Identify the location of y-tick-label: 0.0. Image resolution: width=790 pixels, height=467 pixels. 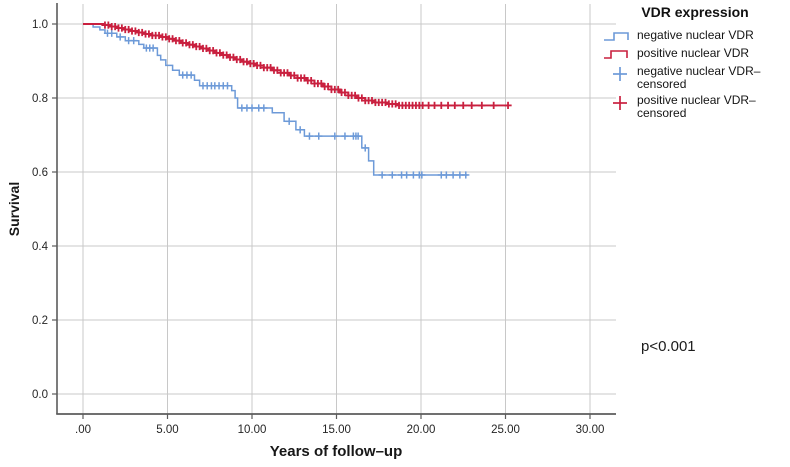
(40, 395).